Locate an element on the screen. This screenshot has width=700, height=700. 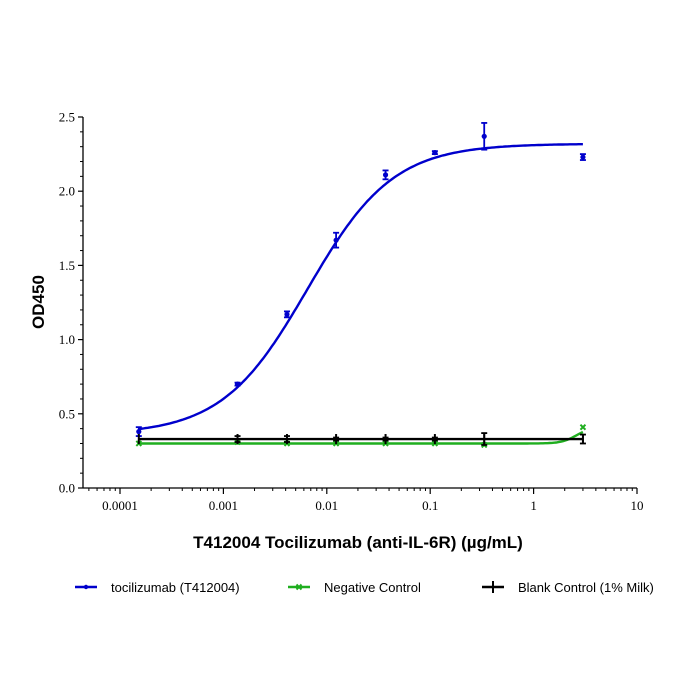
x-tick-label: 0.1 is located at coordinates (430, 505).